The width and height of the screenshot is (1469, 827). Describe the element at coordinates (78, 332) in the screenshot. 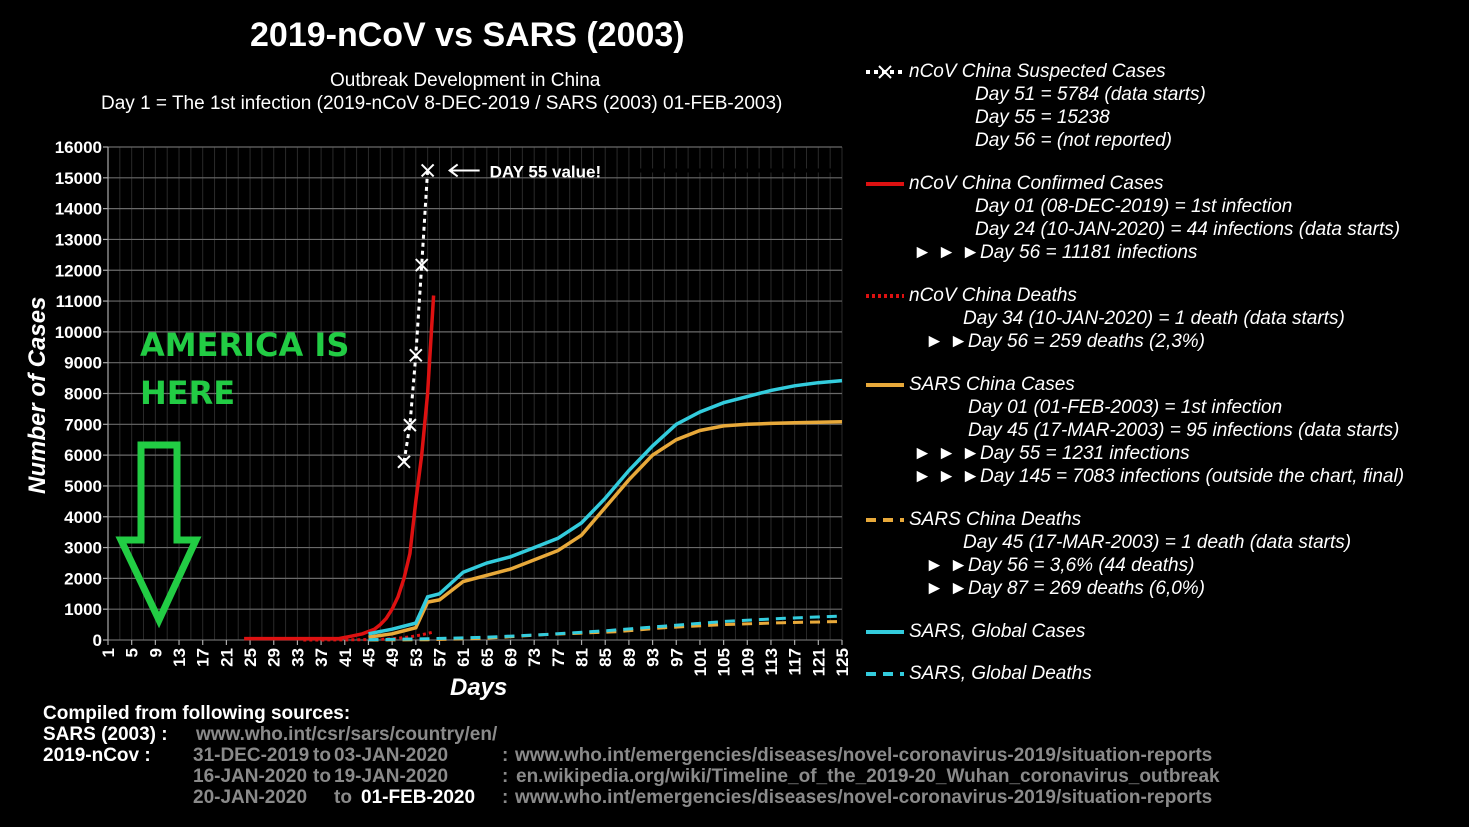

I see `y-tick-label: 10000` at that location.